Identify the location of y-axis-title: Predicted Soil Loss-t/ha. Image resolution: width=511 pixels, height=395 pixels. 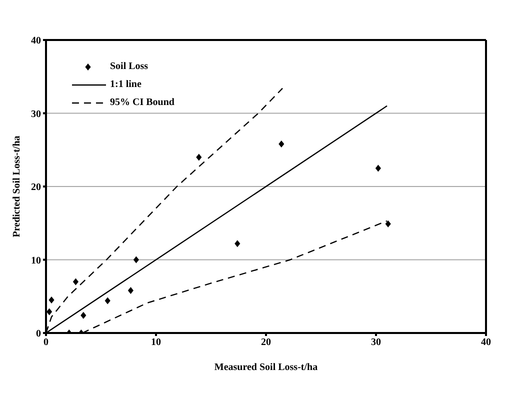
(17, 187).